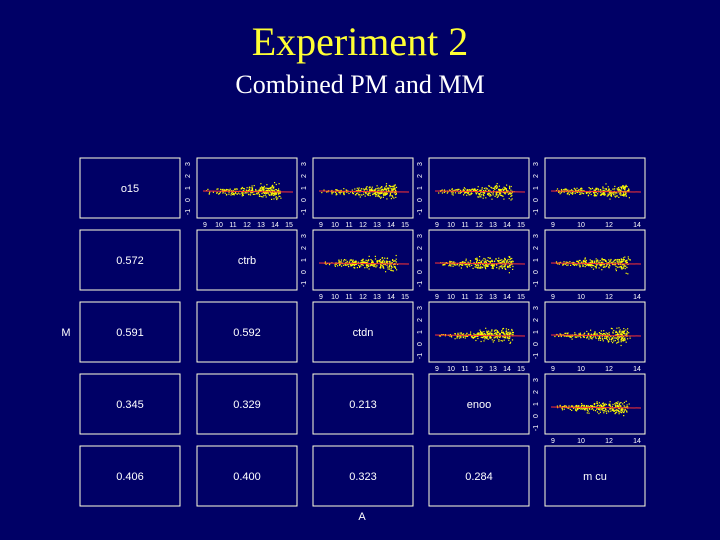 The height and width of the screenshot is (540, 720). I want to click on panel-frame-r1-c2, so click(363, 260).